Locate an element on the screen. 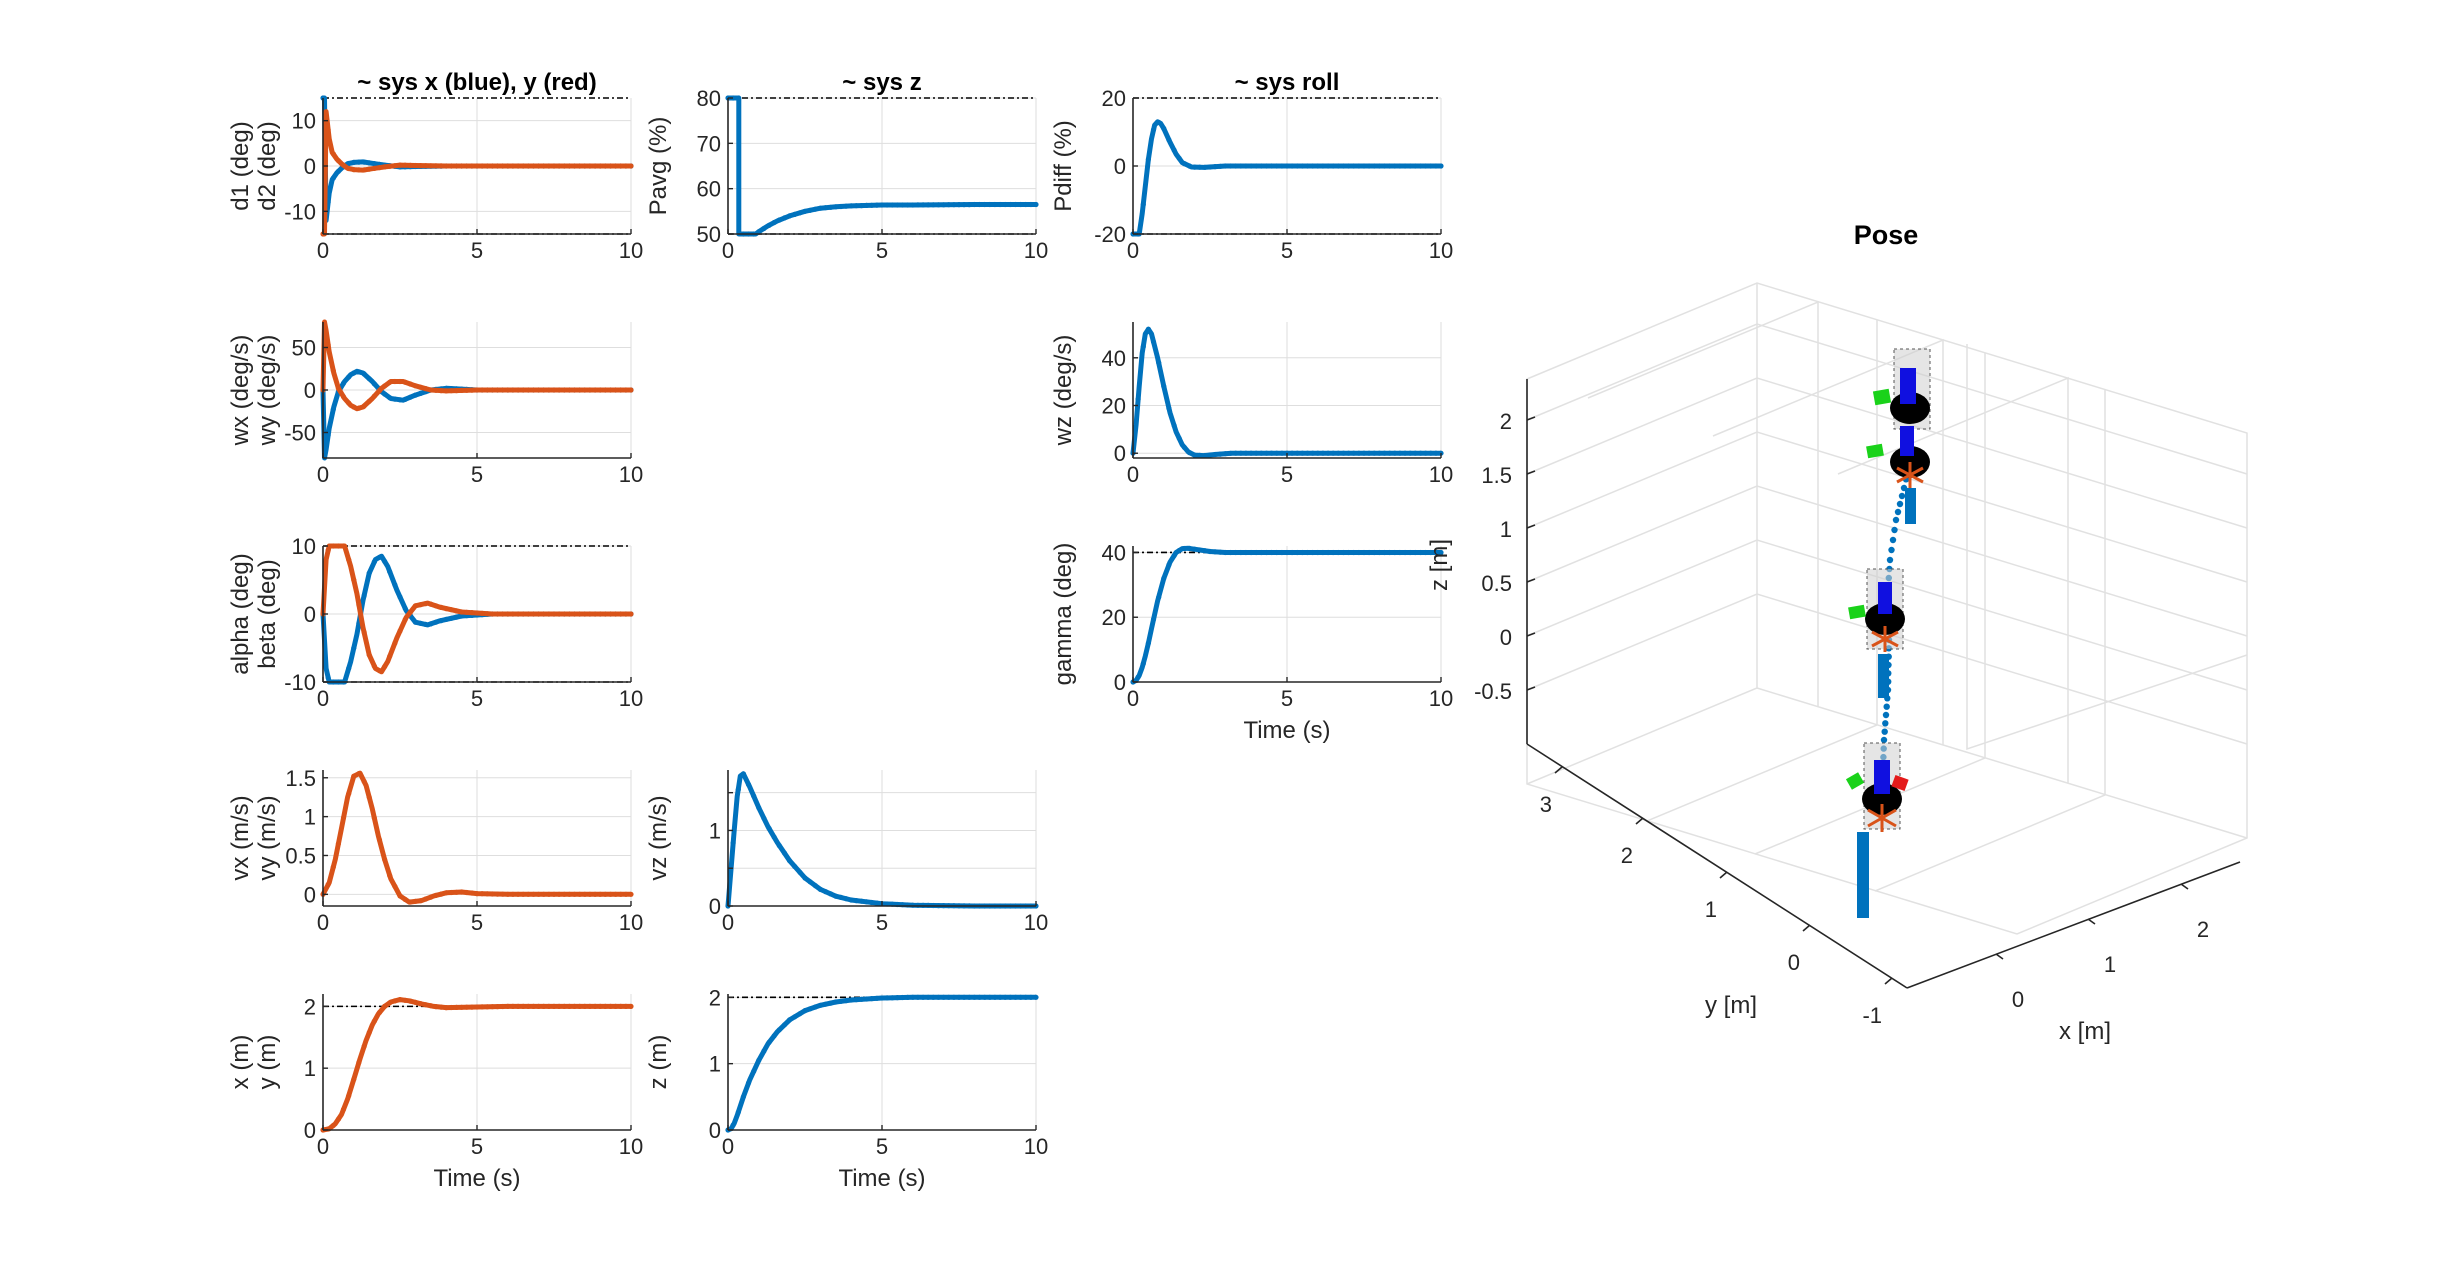 This screenshot has width=2462, height=1284. subplot-p-xy: 0 5 10 0 1 2 x (m) y (m) Time (s) is located at coordinates (435, 1093).